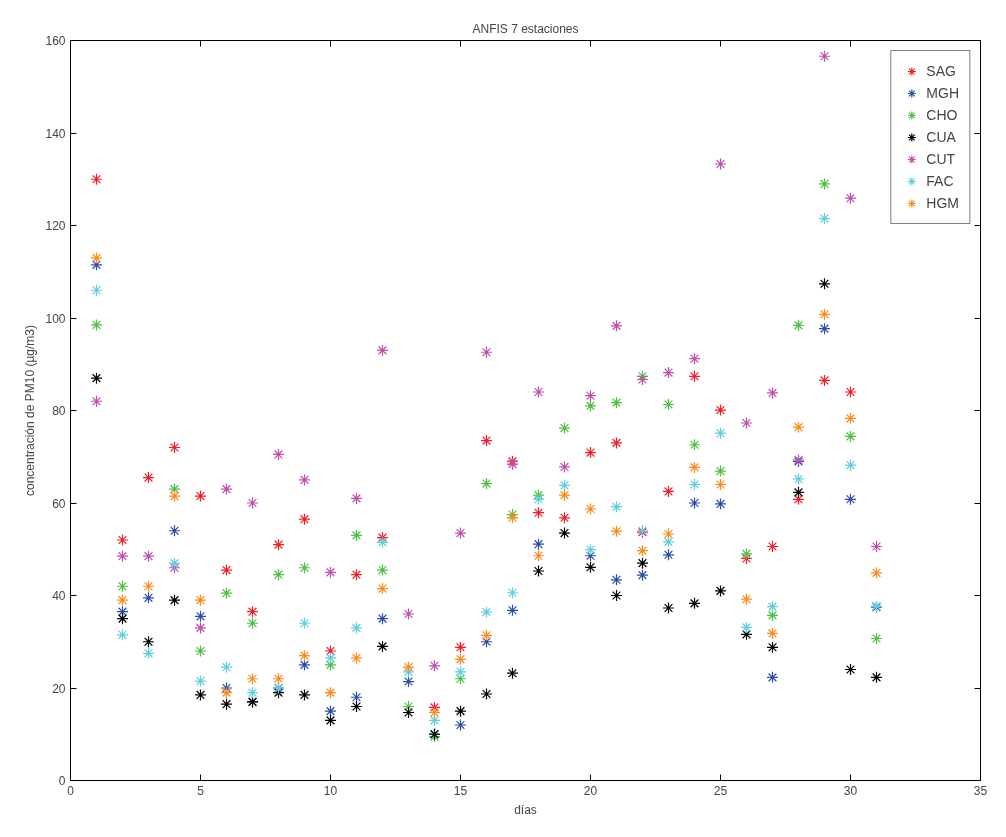 The width and height of the screenshot is (1006, 837). I want to click on legend-label: HGM, so click(942, 203).